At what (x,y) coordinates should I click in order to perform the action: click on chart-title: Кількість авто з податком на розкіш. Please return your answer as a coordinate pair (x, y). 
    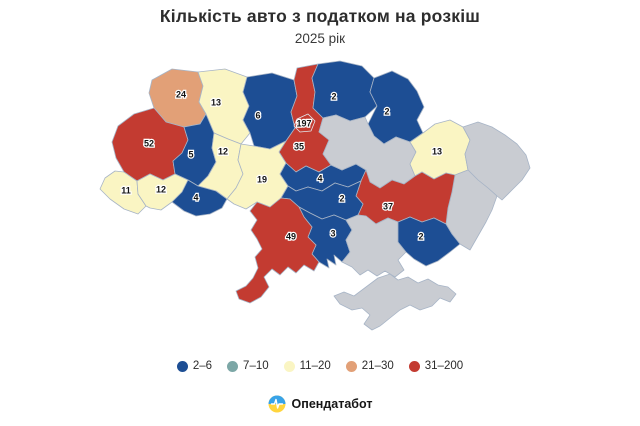
    Looking at the image, I should click on (320, 16).